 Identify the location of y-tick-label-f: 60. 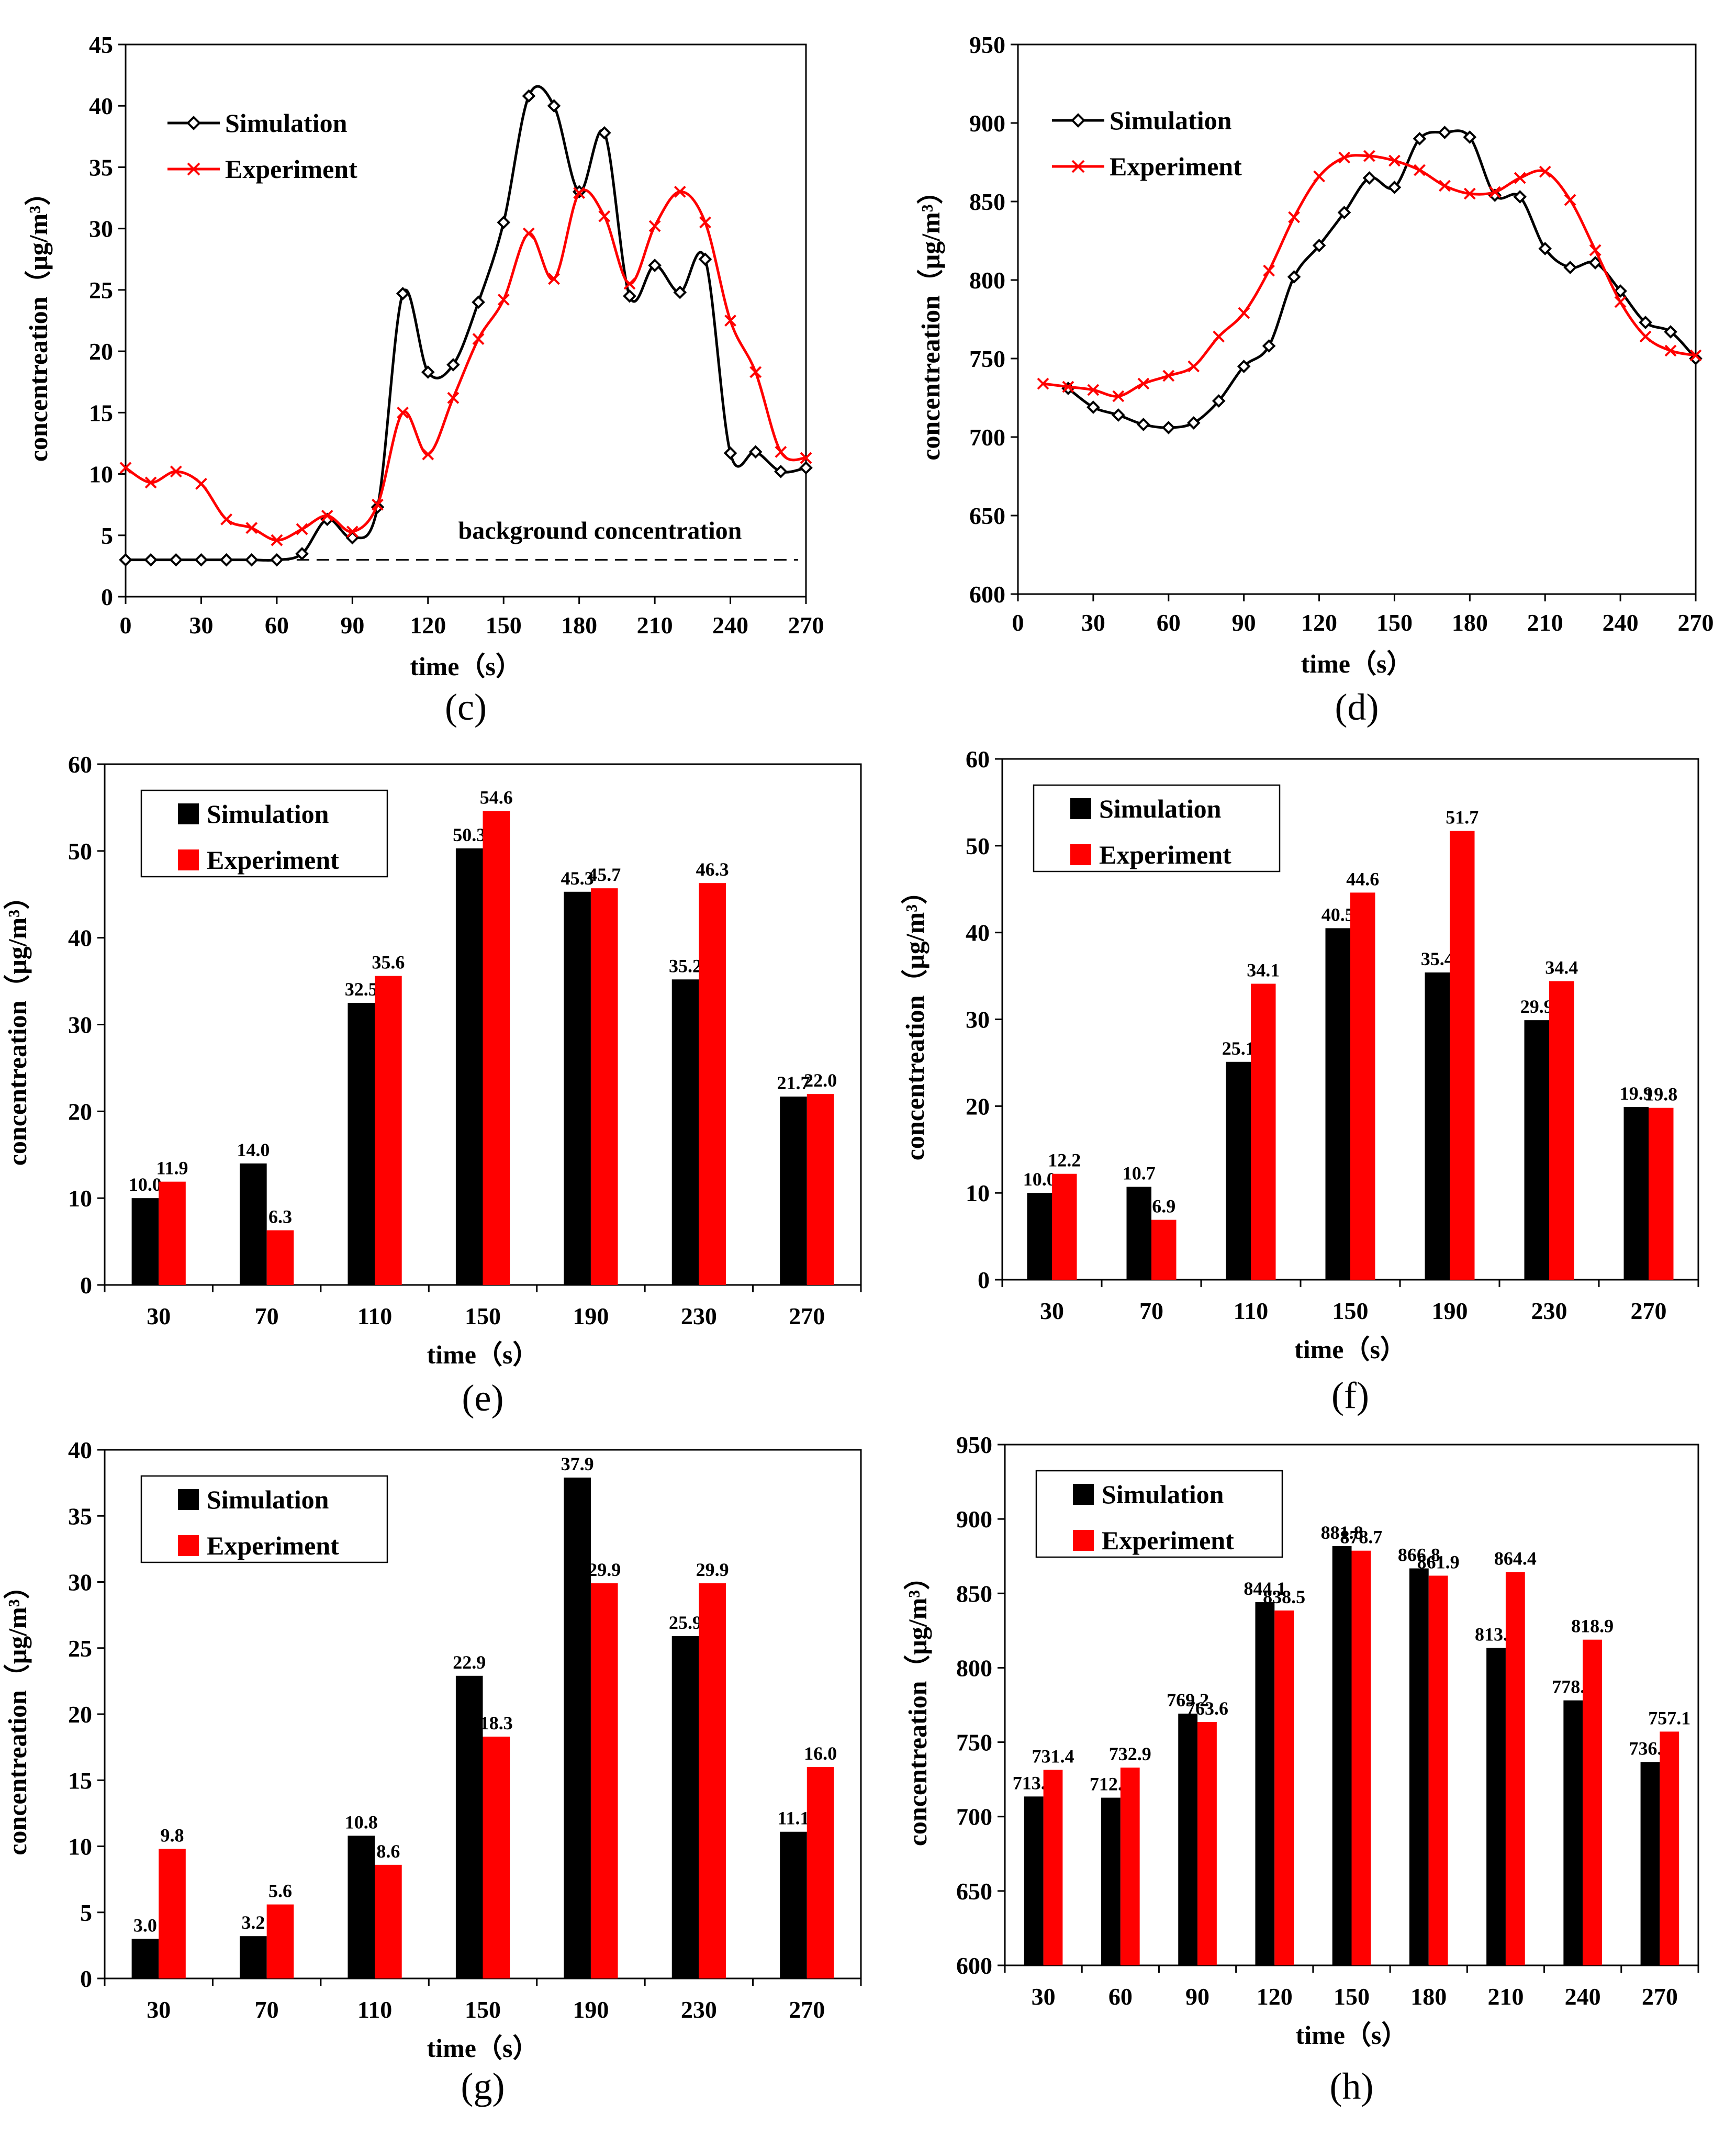
(978, 759).